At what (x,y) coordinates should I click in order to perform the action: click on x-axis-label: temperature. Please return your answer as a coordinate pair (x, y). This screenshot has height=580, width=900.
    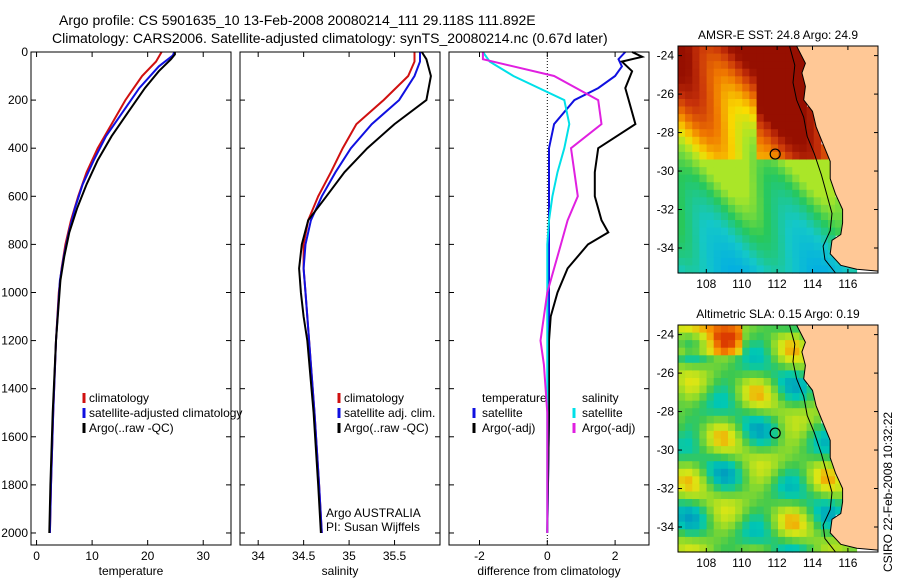
    Looking at the image, I should click on (131, 571).